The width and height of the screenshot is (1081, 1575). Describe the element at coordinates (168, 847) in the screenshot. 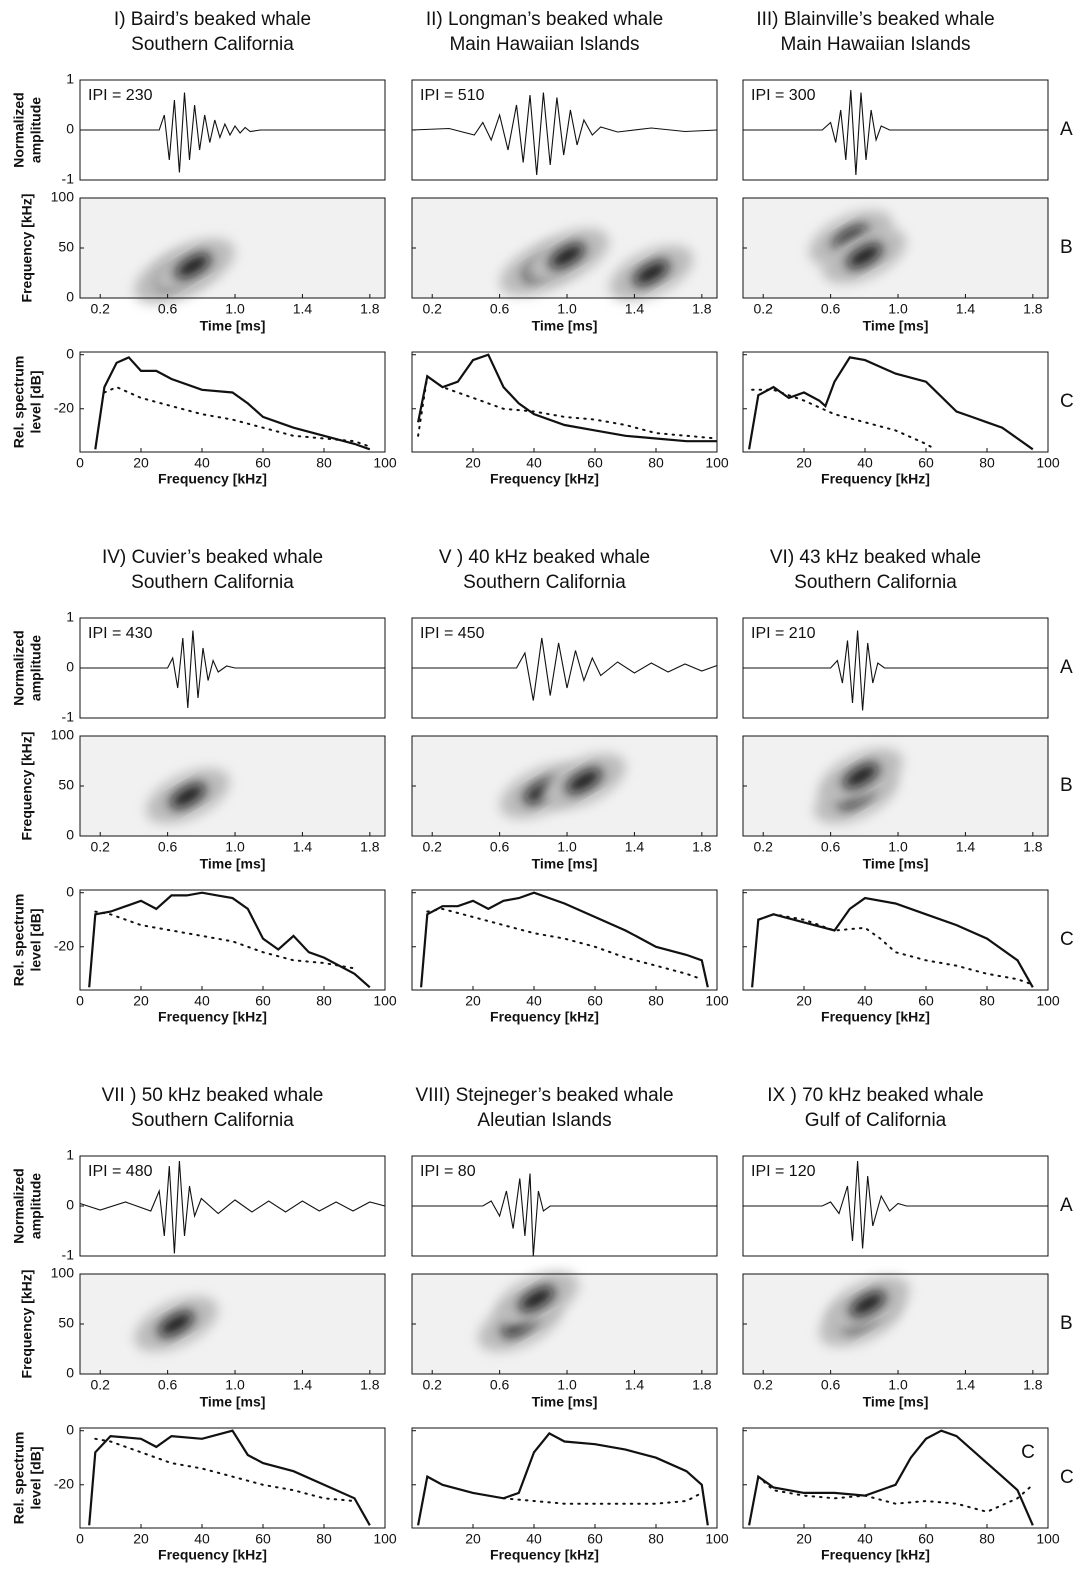

I see `x-tick-label: 0.6` at that location.